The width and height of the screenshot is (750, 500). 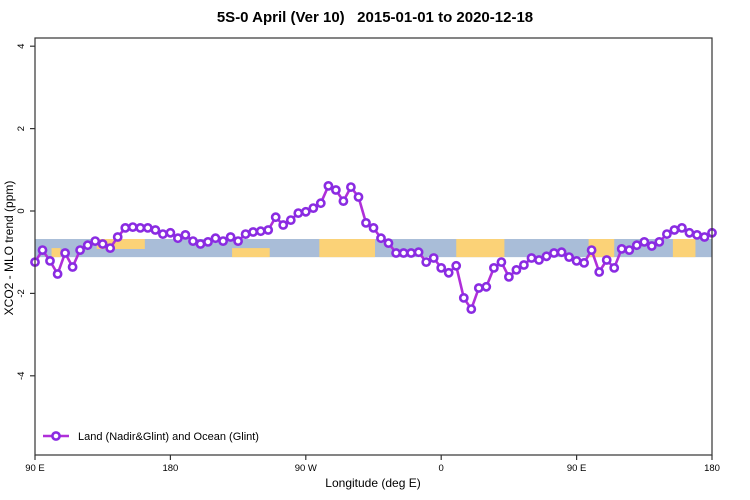 What do you see at coordinates (9, 248) in the screenshot?
I see `y-axis-label: XCO2 - MLO trend (ppm)` at bounding box center [9, 248].